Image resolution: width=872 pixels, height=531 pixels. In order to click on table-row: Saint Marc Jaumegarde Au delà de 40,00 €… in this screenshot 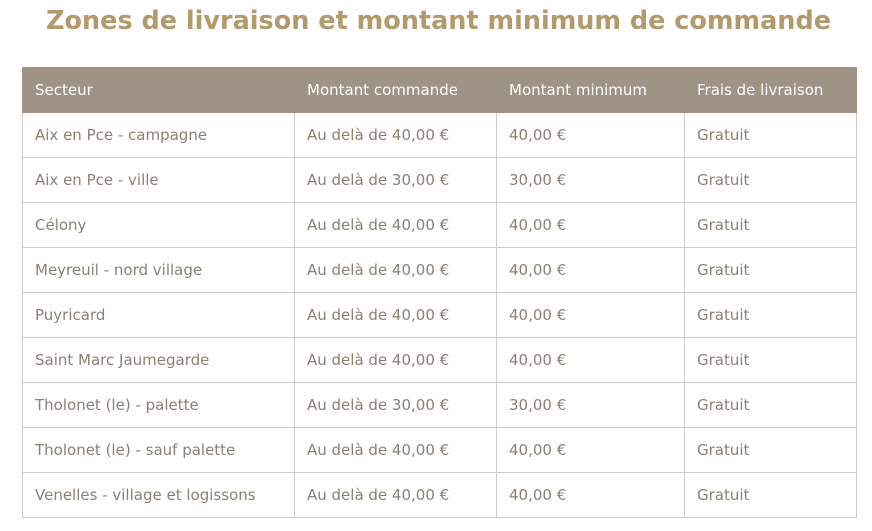, I will do `click(439, 360)`.